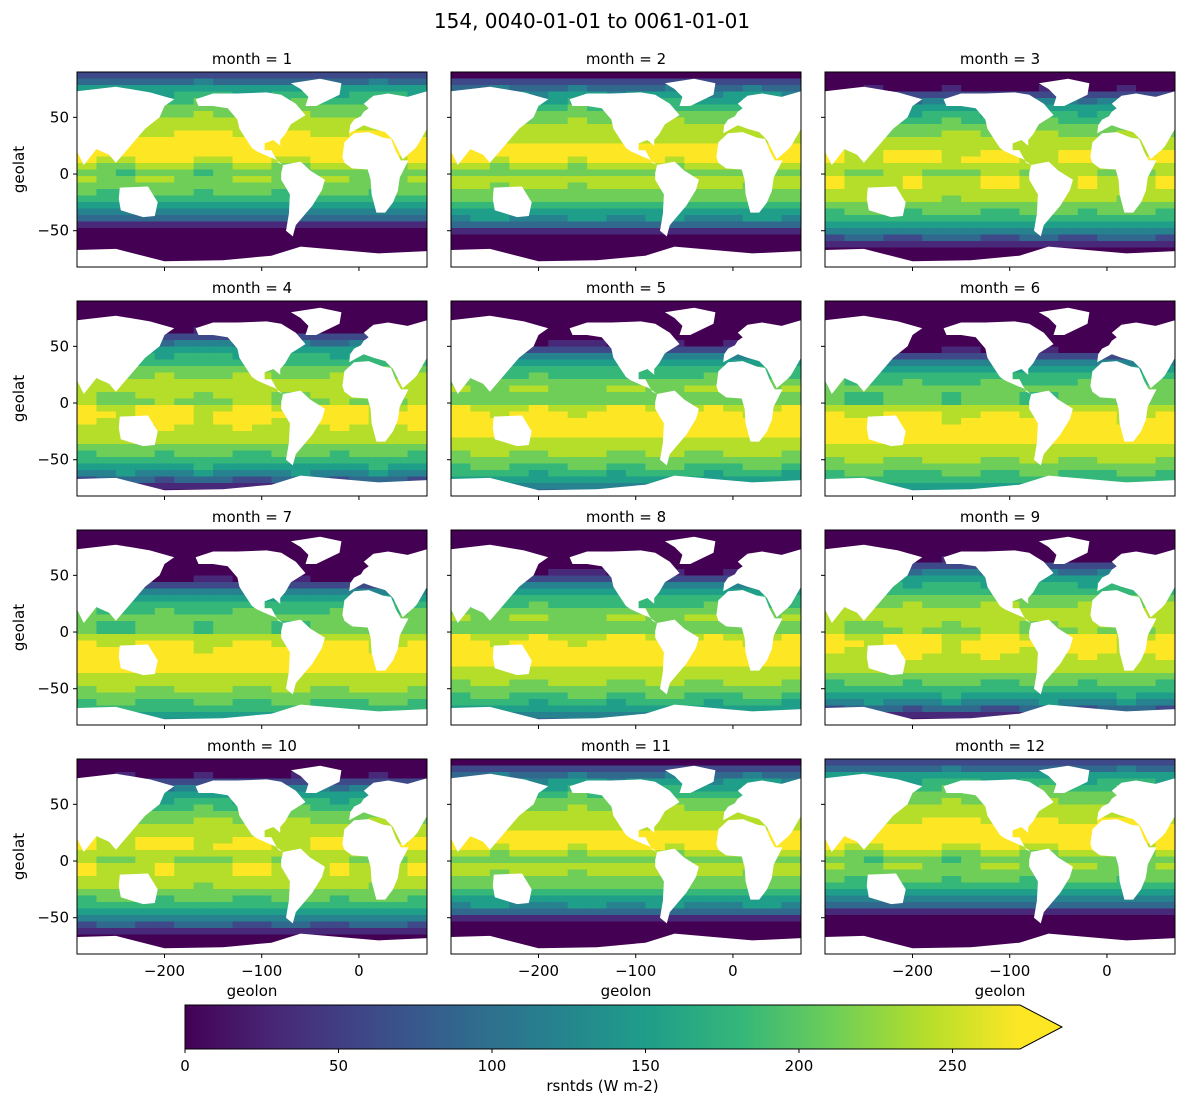 This screenshot has height=1105, width=1184. Describe the element at coordinates (64, 403) in the screenshot. I see `y-tick-label: 0` at that location.